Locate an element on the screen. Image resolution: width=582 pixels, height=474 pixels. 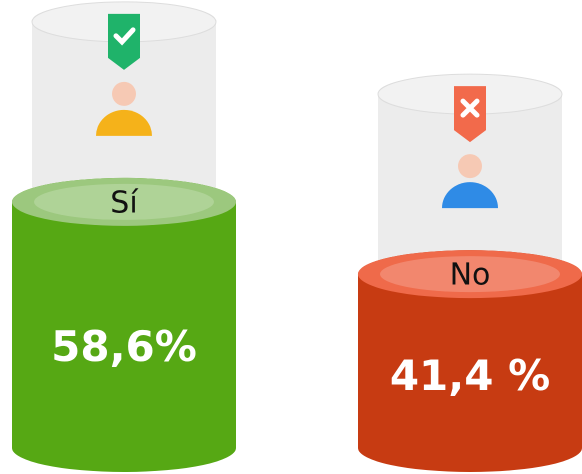
category-label: No is located at coordinates (470, 275).